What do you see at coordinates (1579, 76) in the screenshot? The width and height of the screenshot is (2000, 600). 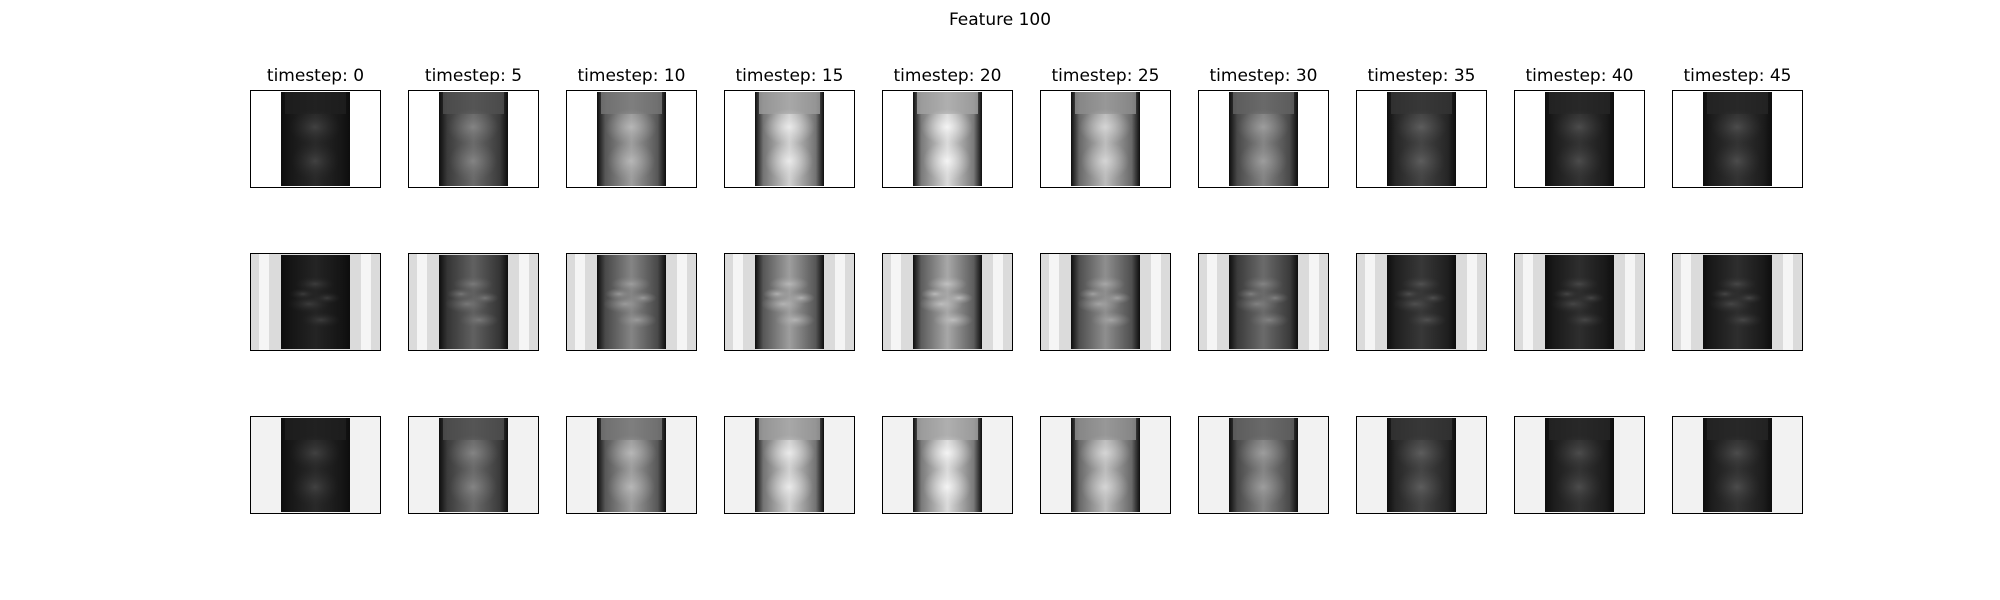 I see `column-title: timestep: 40` at bounding box center [1579, 76].